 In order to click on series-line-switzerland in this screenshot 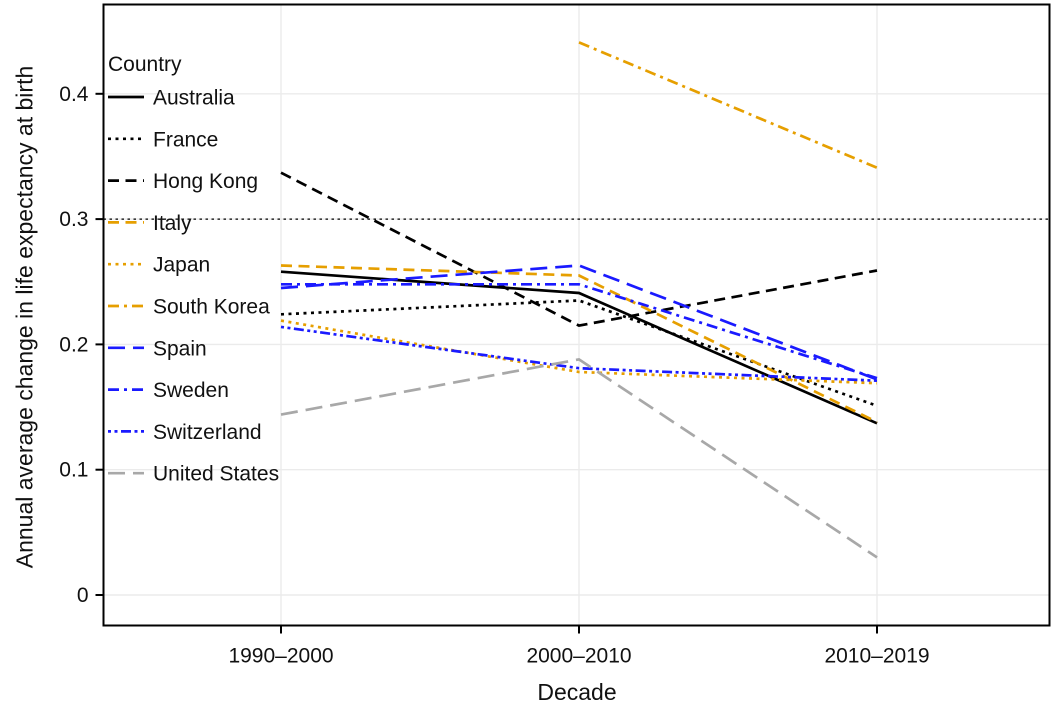, I will do `click(579, 354)`.